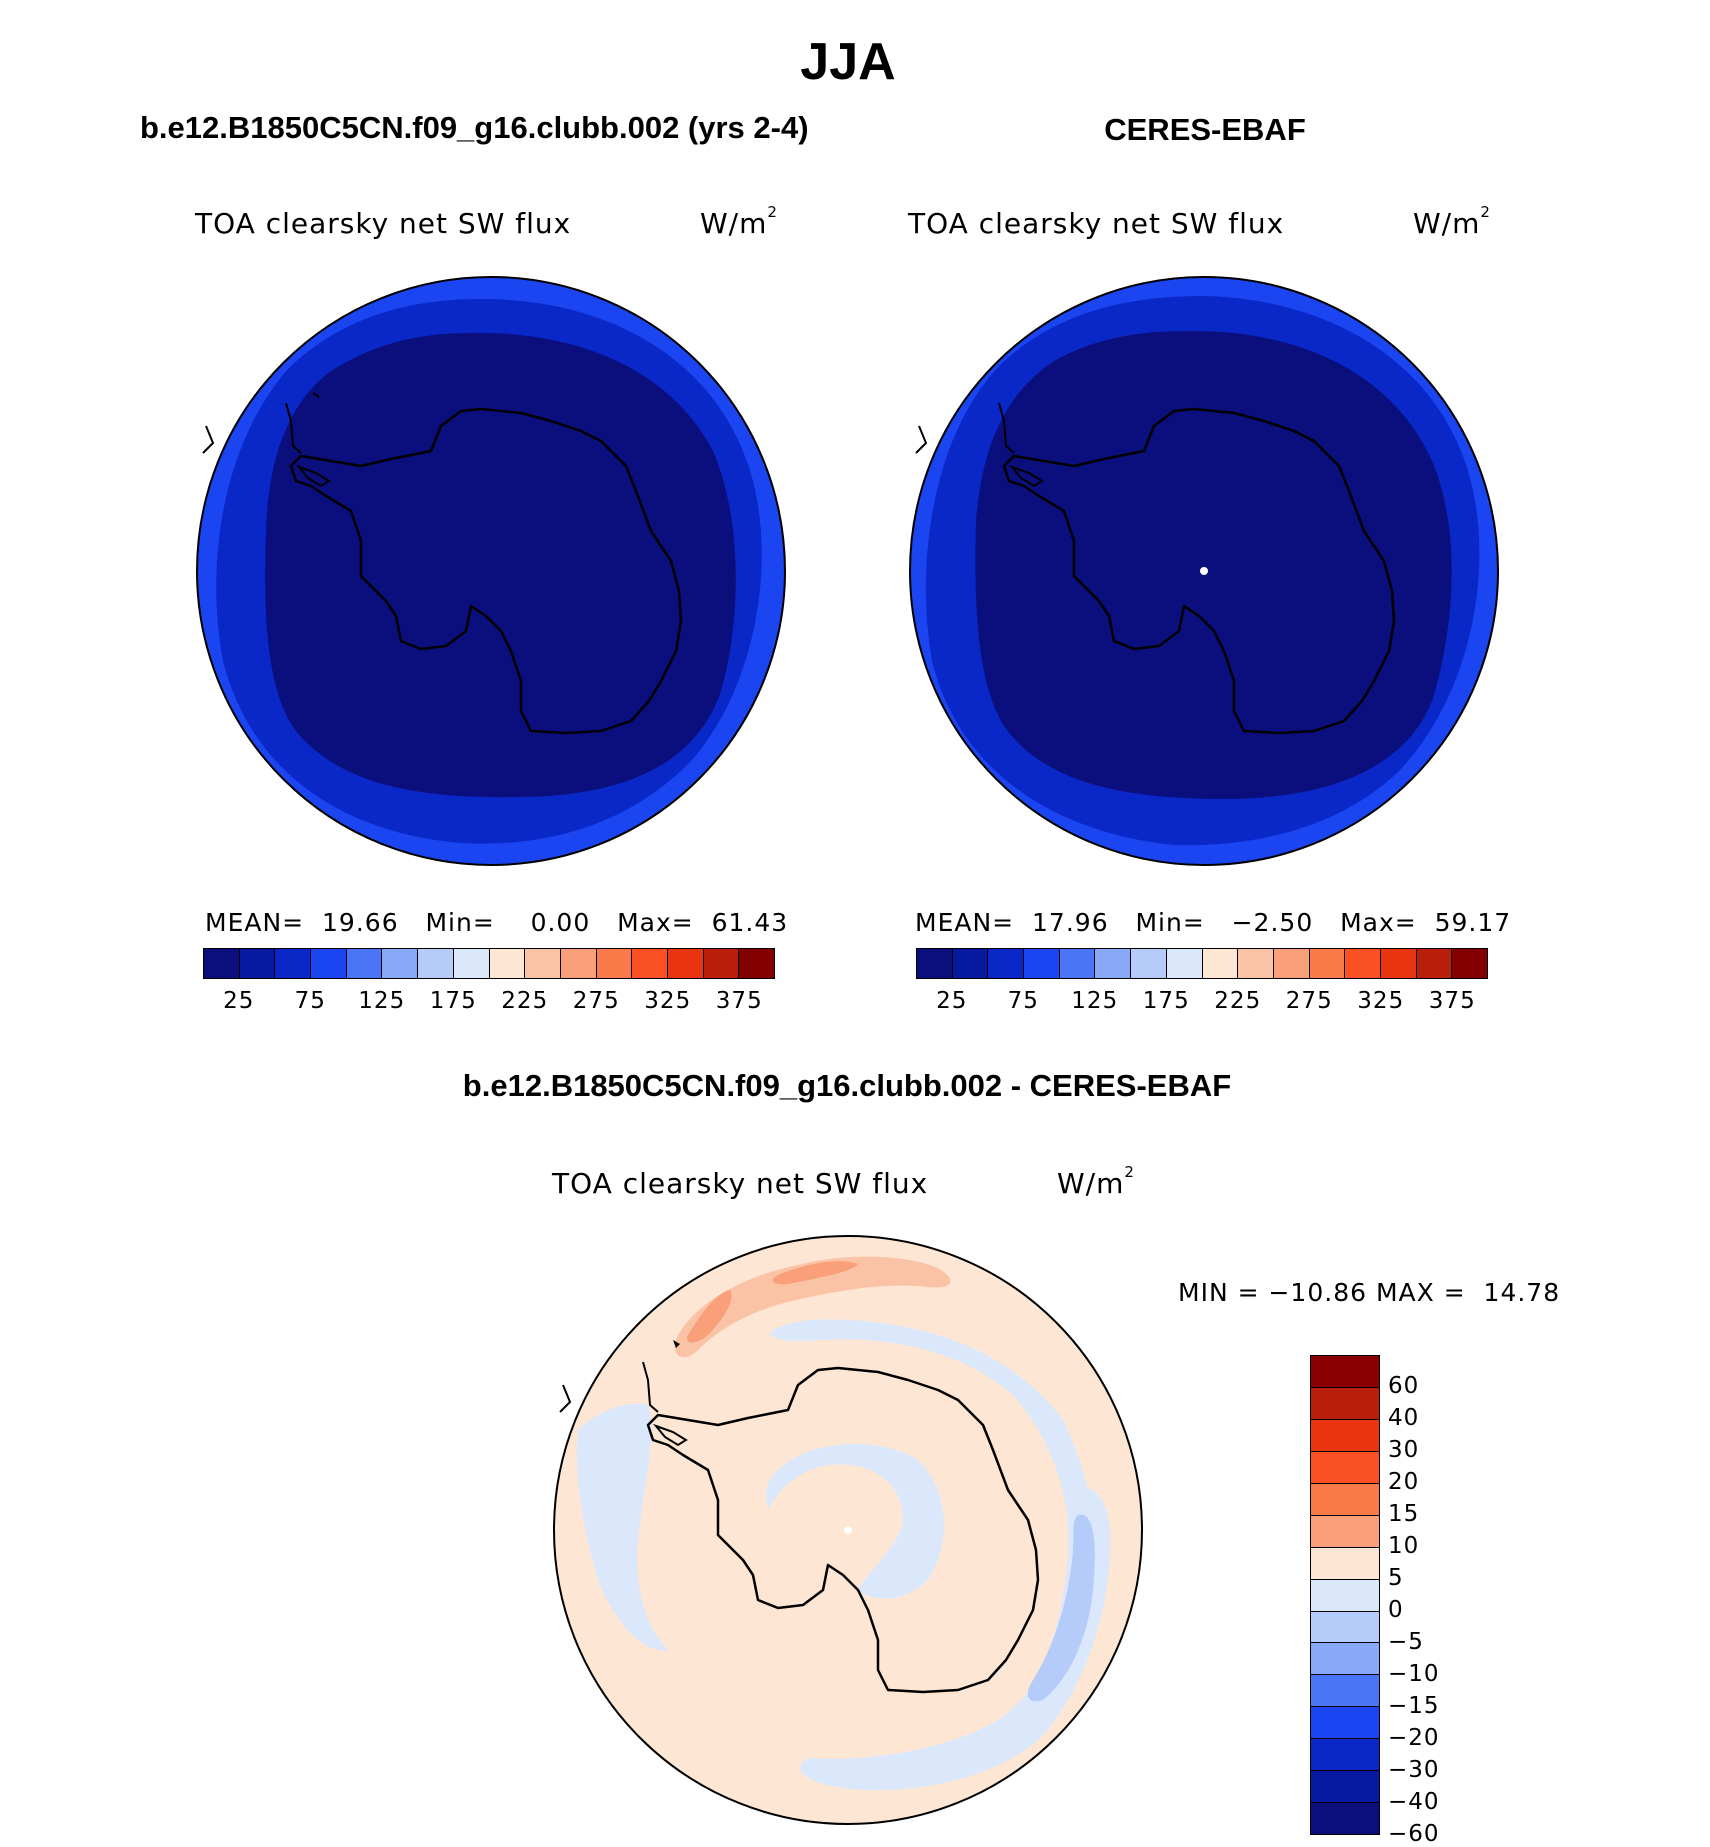 Image resolution: width=1710 pixels, height=1847 pixels. Describe the element at coordinates (1406, 1642) in the screenshot. I see `colorbar-tick-label: −5` at that location.